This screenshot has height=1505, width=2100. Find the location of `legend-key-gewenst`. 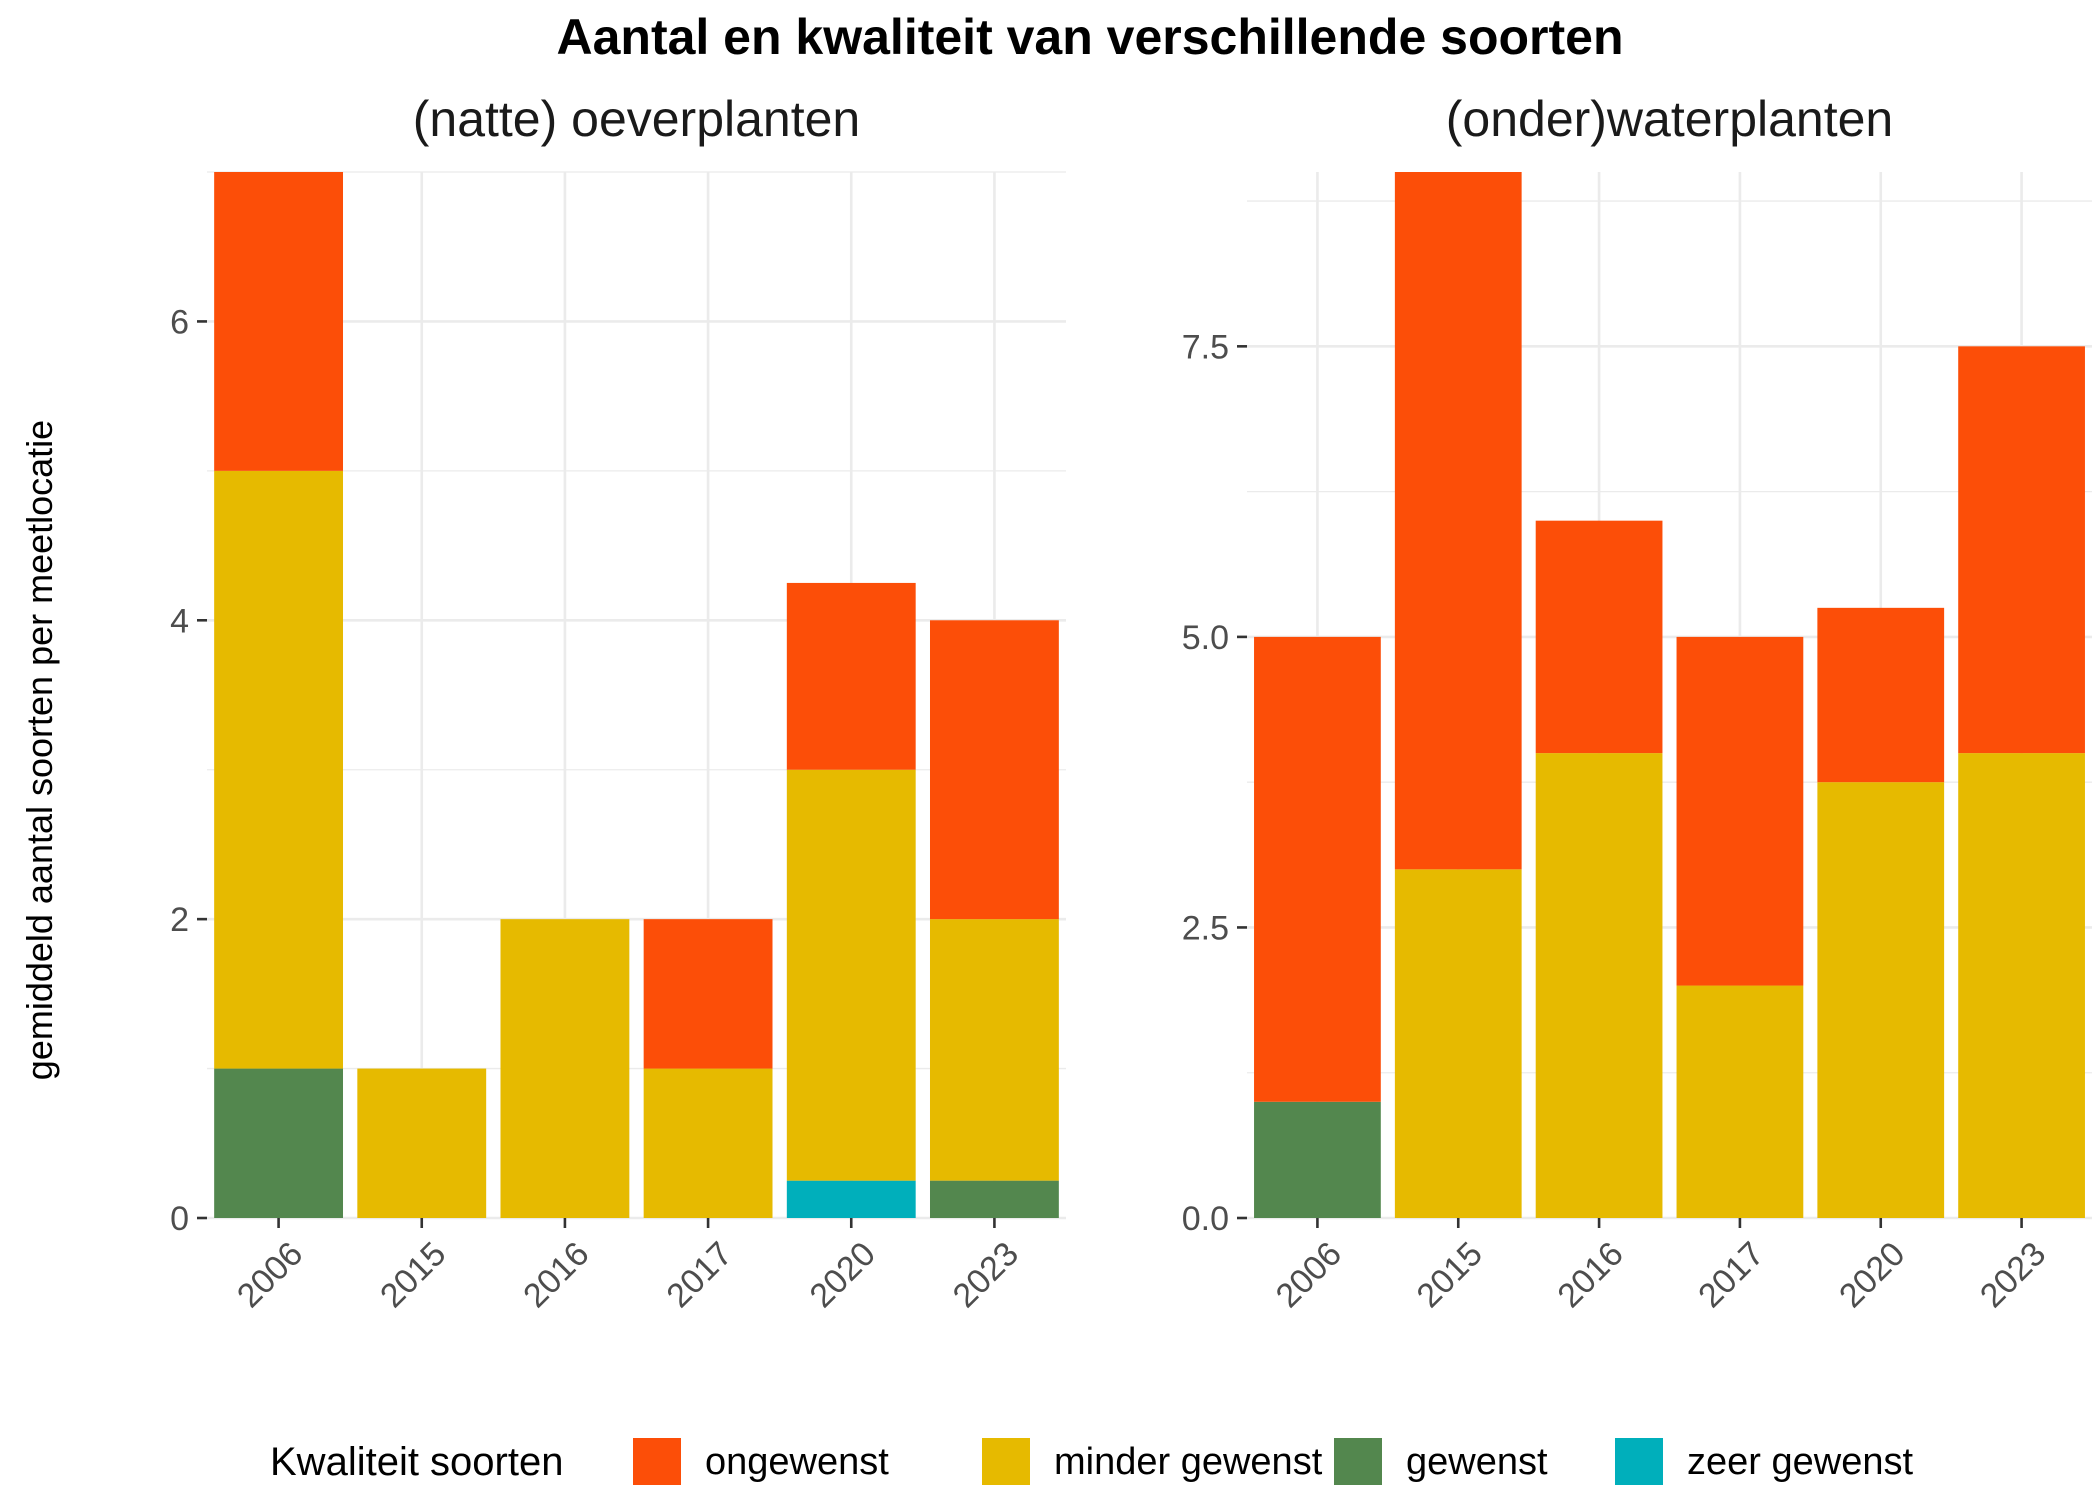

legend-key-gewenst is located at coordinates (1358, 1461).